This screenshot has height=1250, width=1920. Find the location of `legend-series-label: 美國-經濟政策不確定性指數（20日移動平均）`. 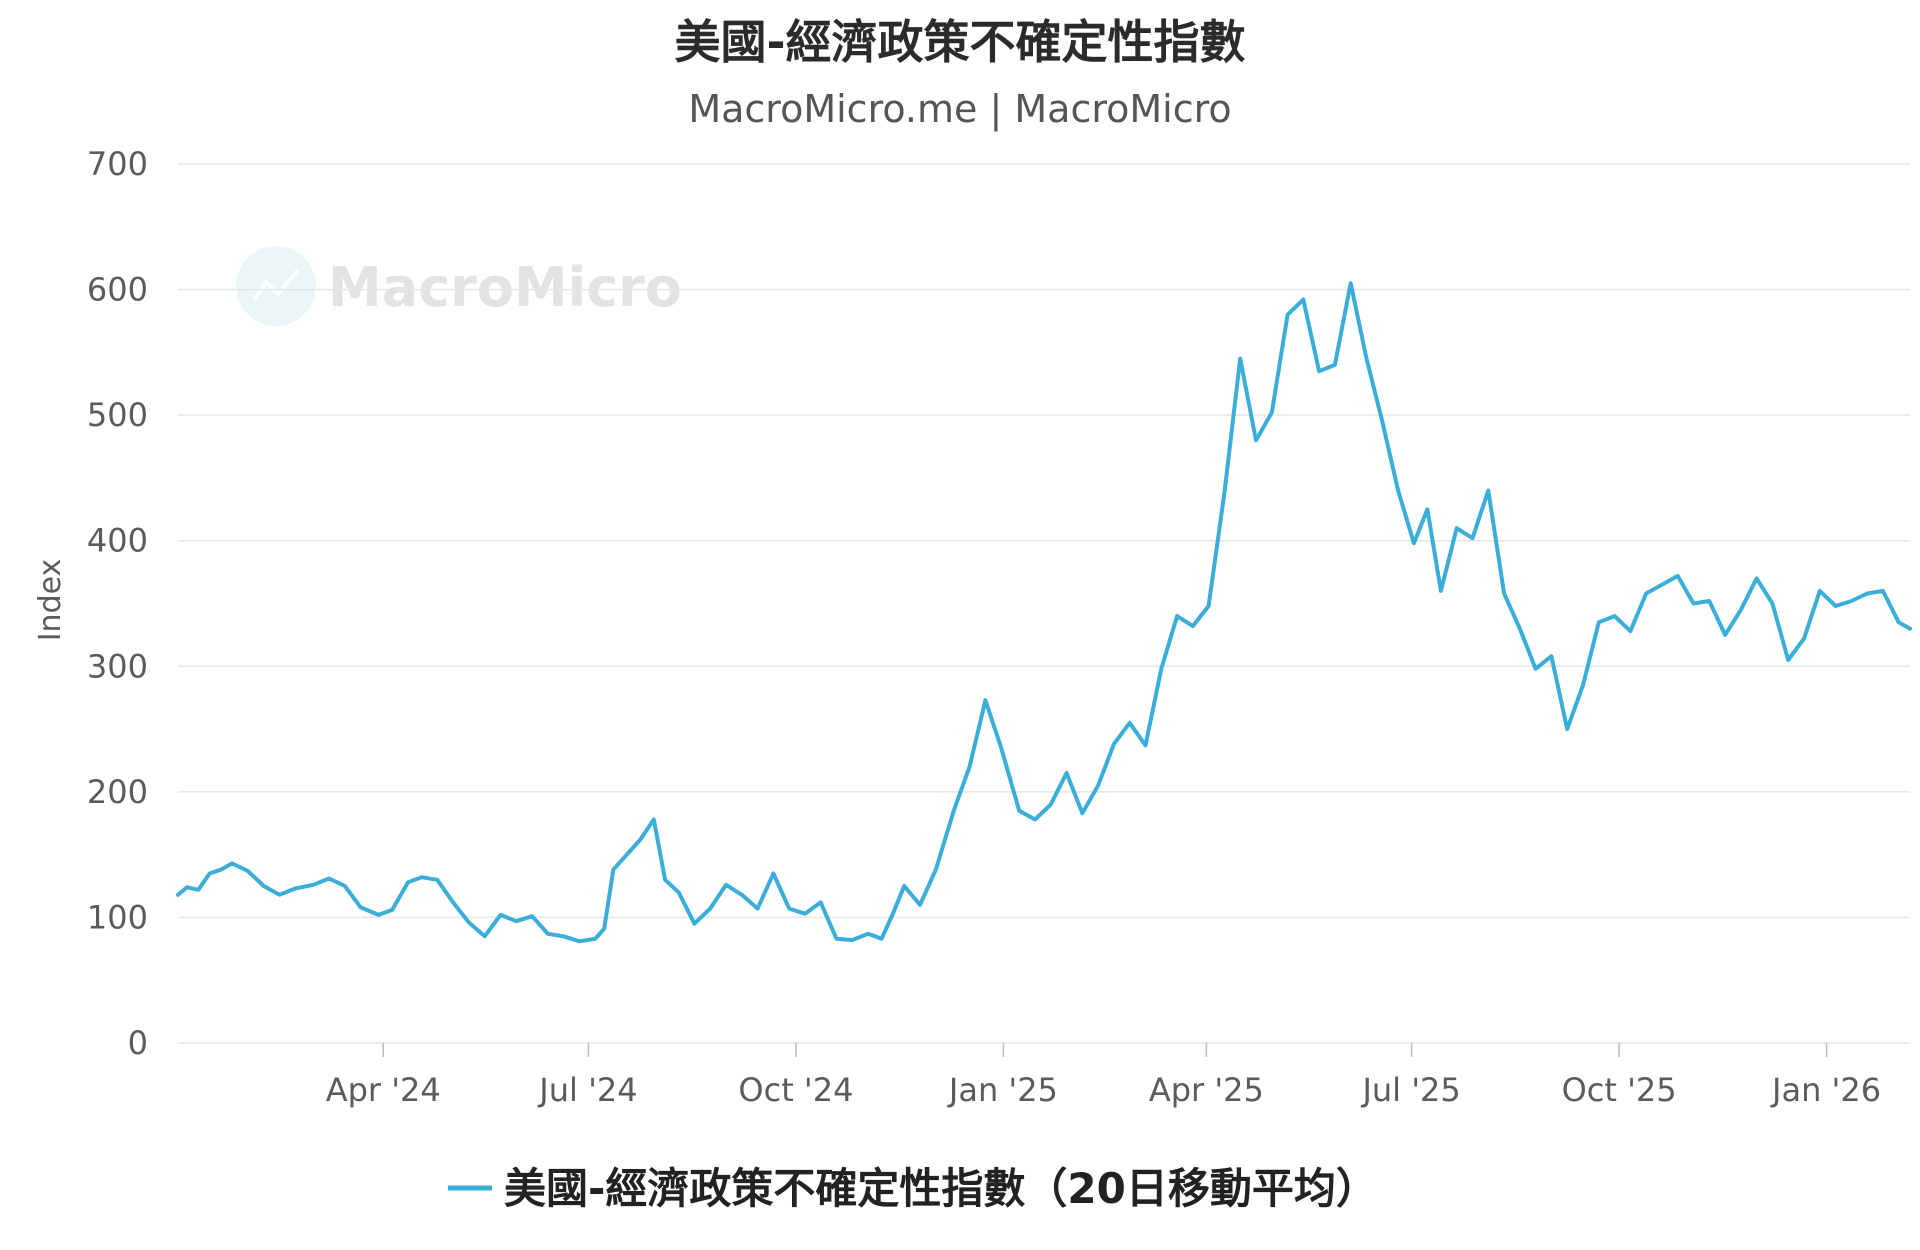

legend-series-label: 美國-經濟政策不確定性指數（20日移動平均） is located at coordinates (941, 1188).